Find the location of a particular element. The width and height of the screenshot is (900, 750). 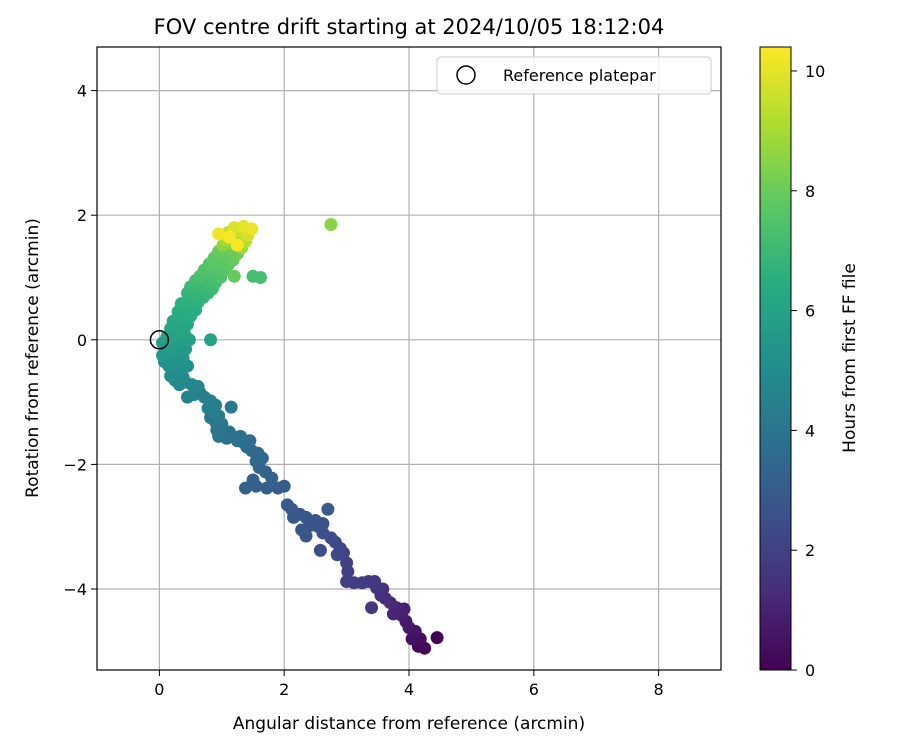

x-axis-label: Angular distance from reference (arcmin) is located at coordinates (409, 724).